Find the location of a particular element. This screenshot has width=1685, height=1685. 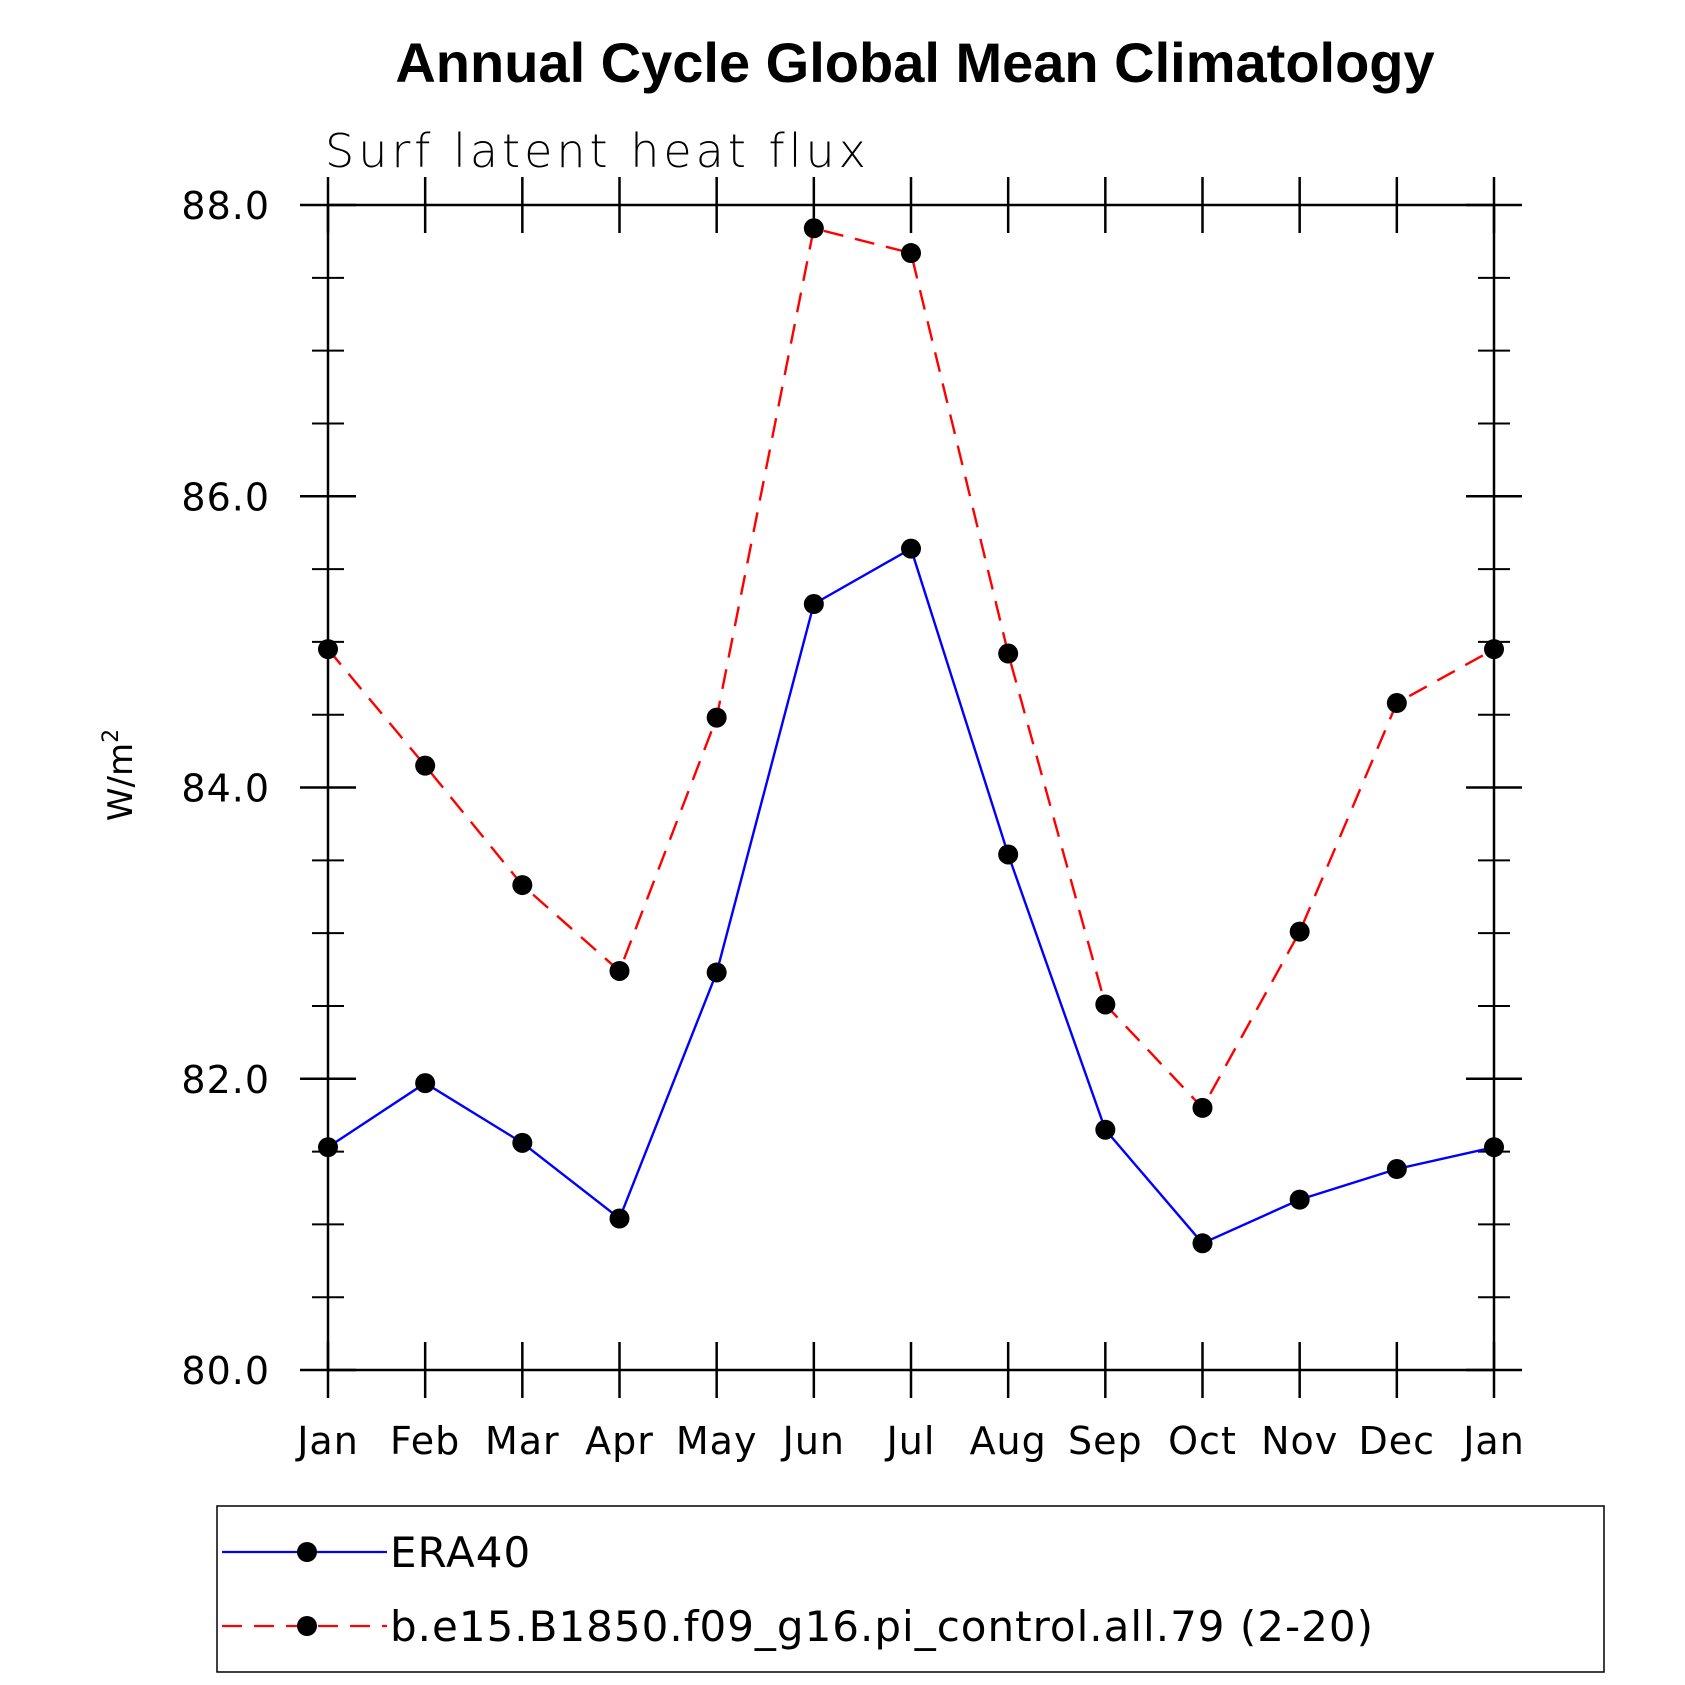

y-axis-tick-labels: 80.0 82.0 84.0 86.0 88.0 is located at coordinates (225, 788).